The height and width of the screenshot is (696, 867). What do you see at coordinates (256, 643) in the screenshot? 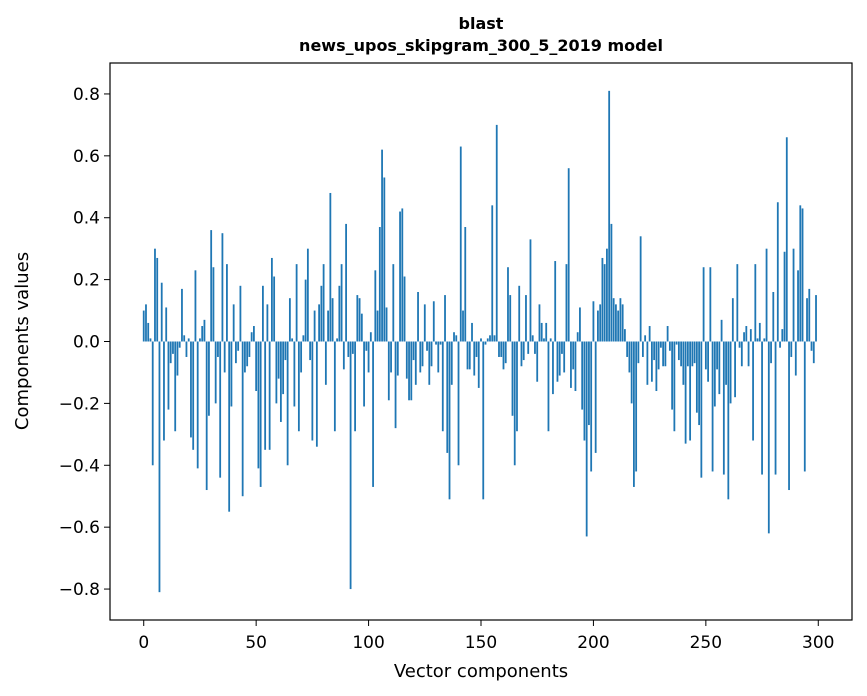
I see `x-tick-label: 50` at bounding box center [256, 643].